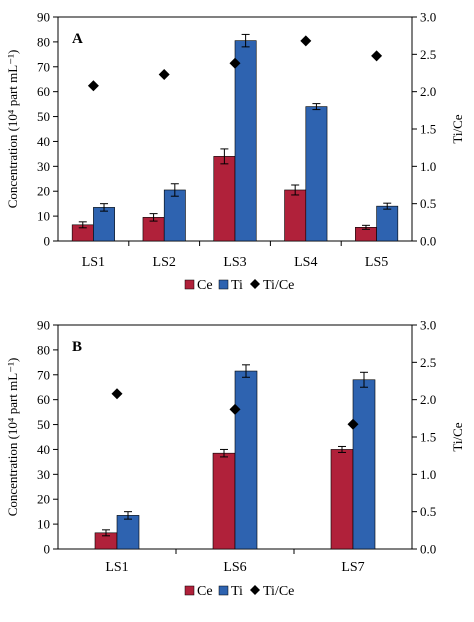 Image resolution: width=474 pixels, height=622 pixels. What do you see at coordinates (43, 166) in the screenshot?
I see `panel-a-left-tick-label: 30` at bounding box center [43, 166].